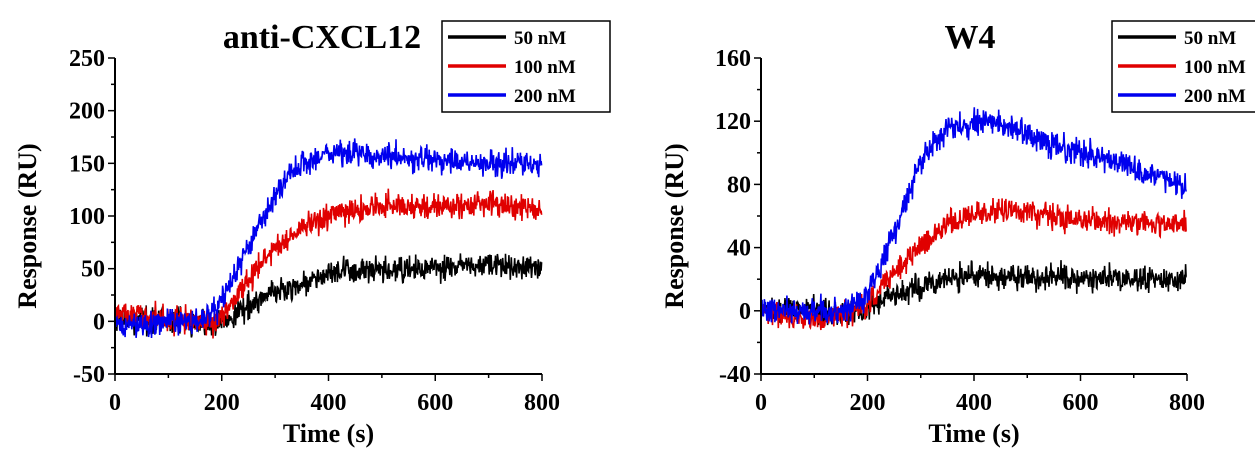  I want to click on y-tick-label: 50, so click(93, 270).